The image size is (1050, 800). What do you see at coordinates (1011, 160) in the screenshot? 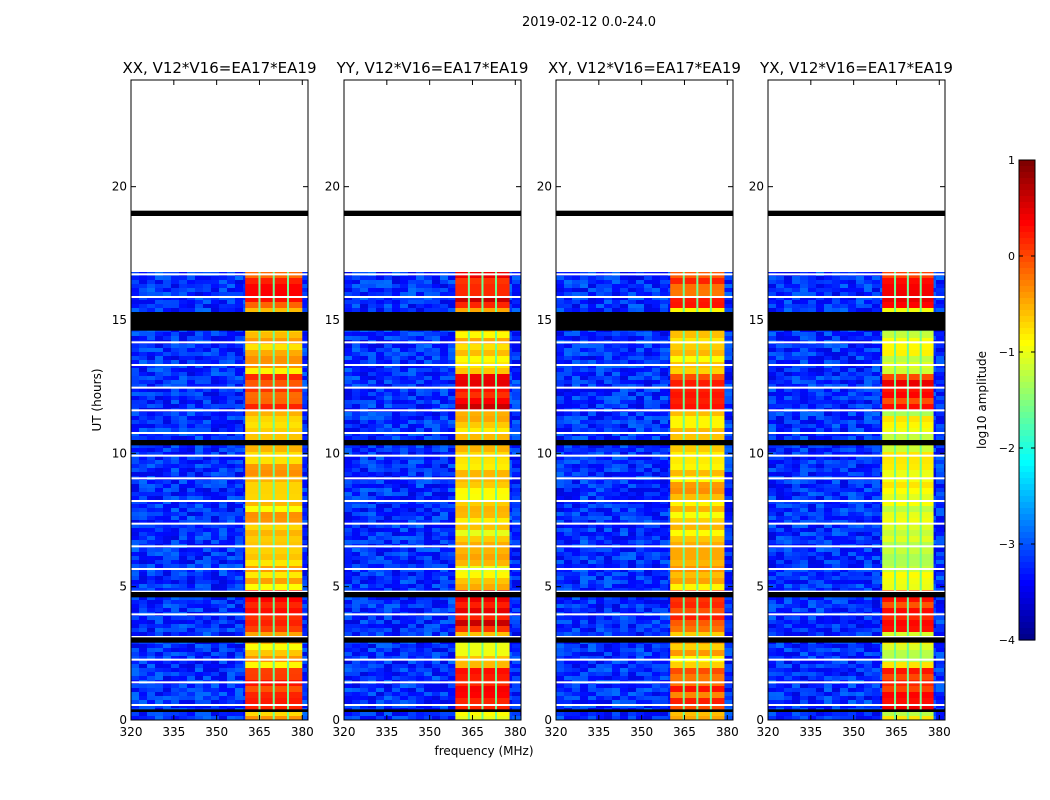
I see `colorbar-tick-label: 1` at bounding box center [1011, 160].